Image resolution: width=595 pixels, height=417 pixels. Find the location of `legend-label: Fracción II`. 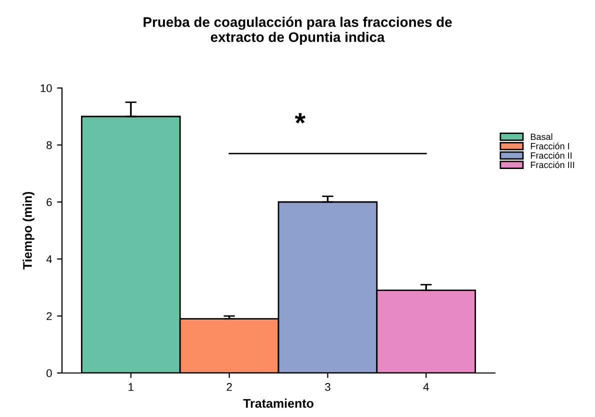

legend-label: Fracción II is located at coordinates (551, 155).